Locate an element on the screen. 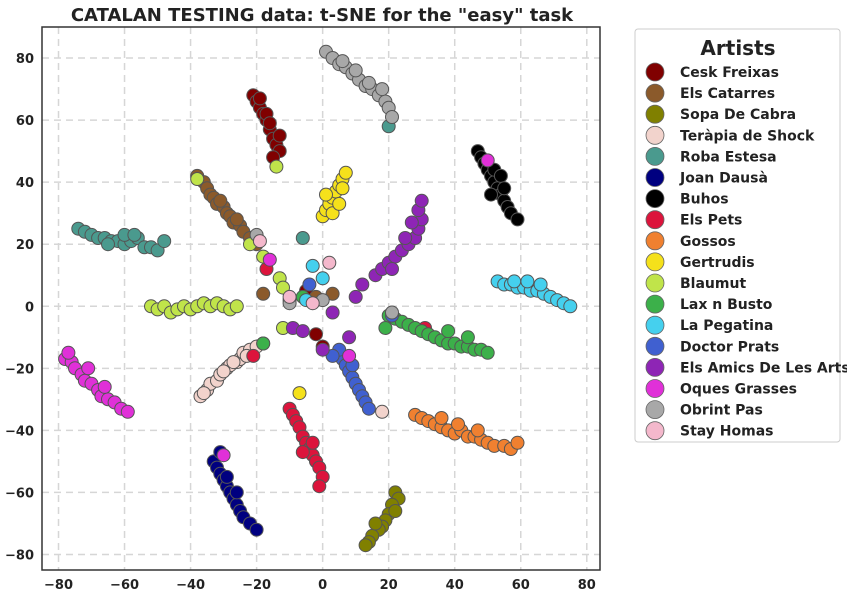 The height and width of the screenshot is (600, 847). x-tick-label: 20 is located at coordinates (389, 585).